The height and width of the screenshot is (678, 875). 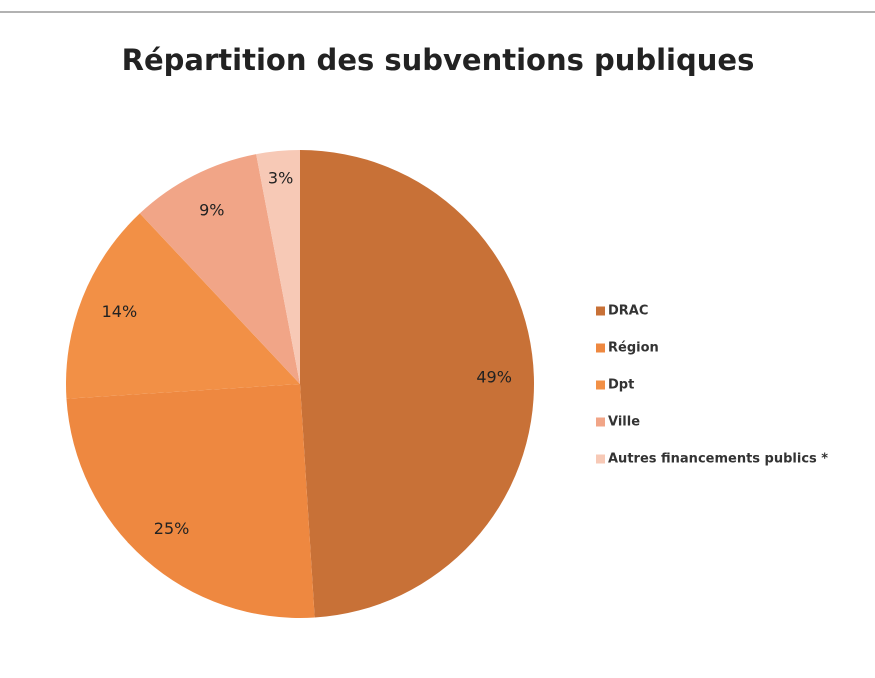 I want to click on legend-label: Région, so click(x=633, y=348).